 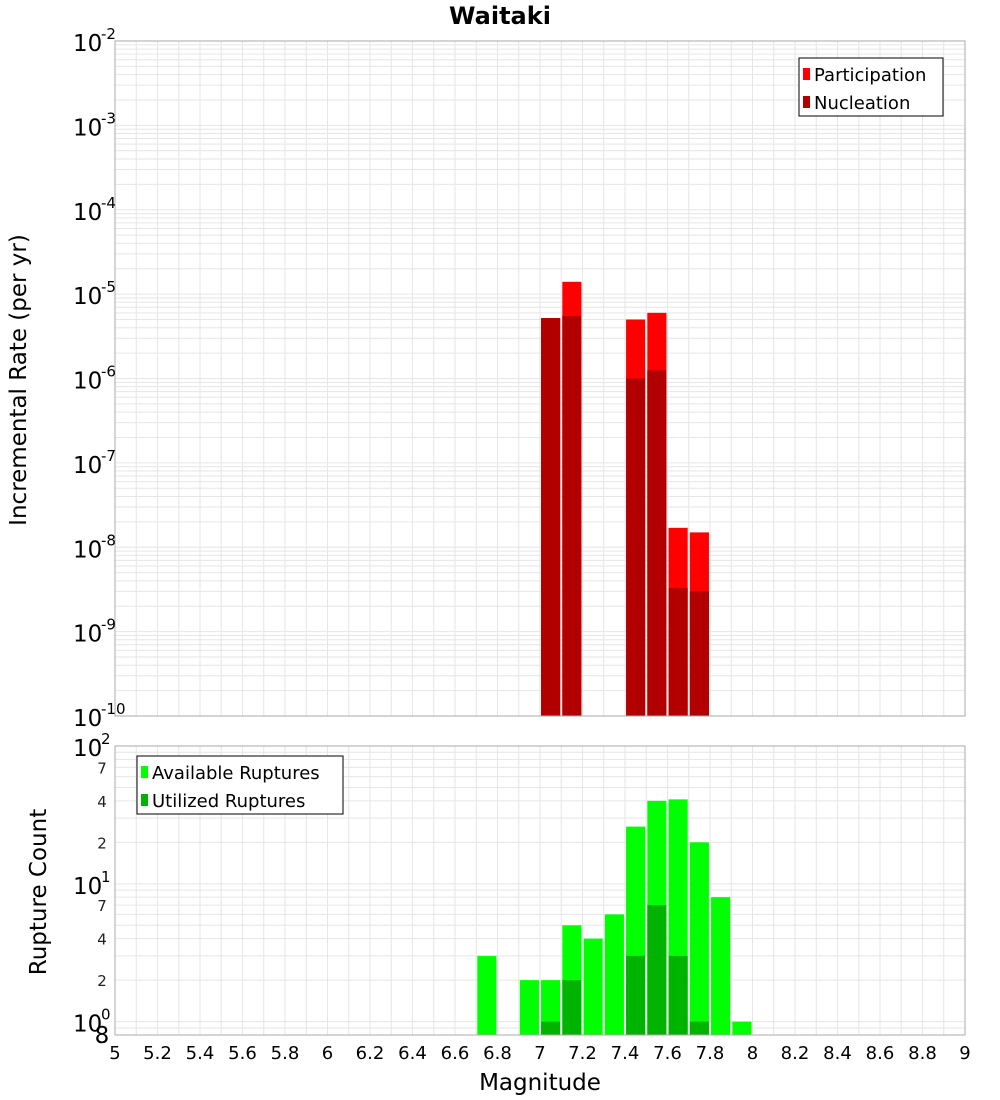 What do you see at coordinates (752, 1053) in the screenshot?
I see `x-tick-label: 8` at bounding box center [752, 1053].